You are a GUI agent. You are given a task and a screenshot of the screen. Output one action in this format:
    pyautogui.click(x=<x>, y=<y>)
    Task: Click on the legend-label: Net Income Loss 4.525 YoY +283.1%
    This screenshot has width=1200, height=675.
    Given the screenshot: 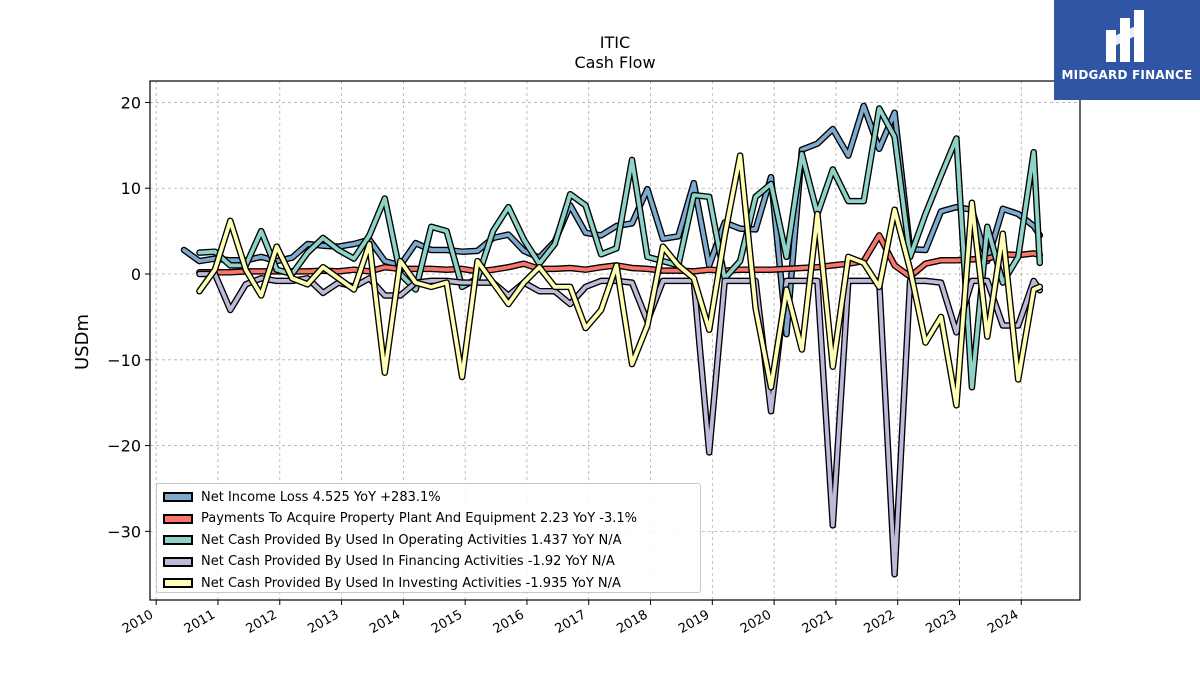 What is the action you would take?
    pyautogui.click(x=321, y=497)
    